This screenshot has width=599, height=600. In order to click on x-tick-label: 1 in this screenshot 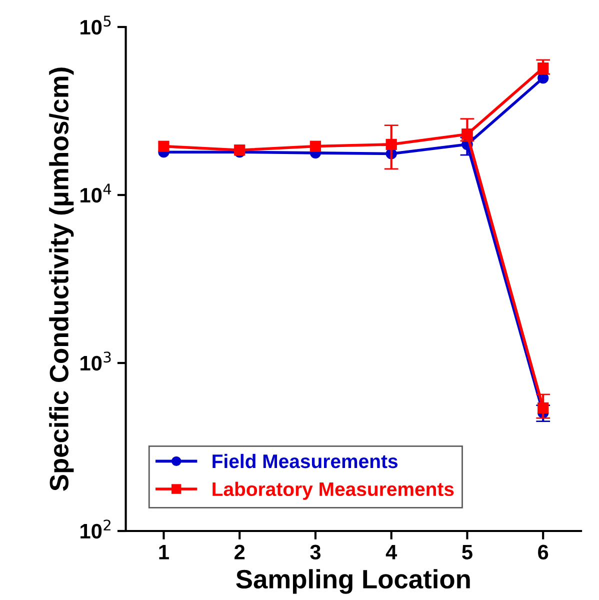, I will do `click(164, 552)`.